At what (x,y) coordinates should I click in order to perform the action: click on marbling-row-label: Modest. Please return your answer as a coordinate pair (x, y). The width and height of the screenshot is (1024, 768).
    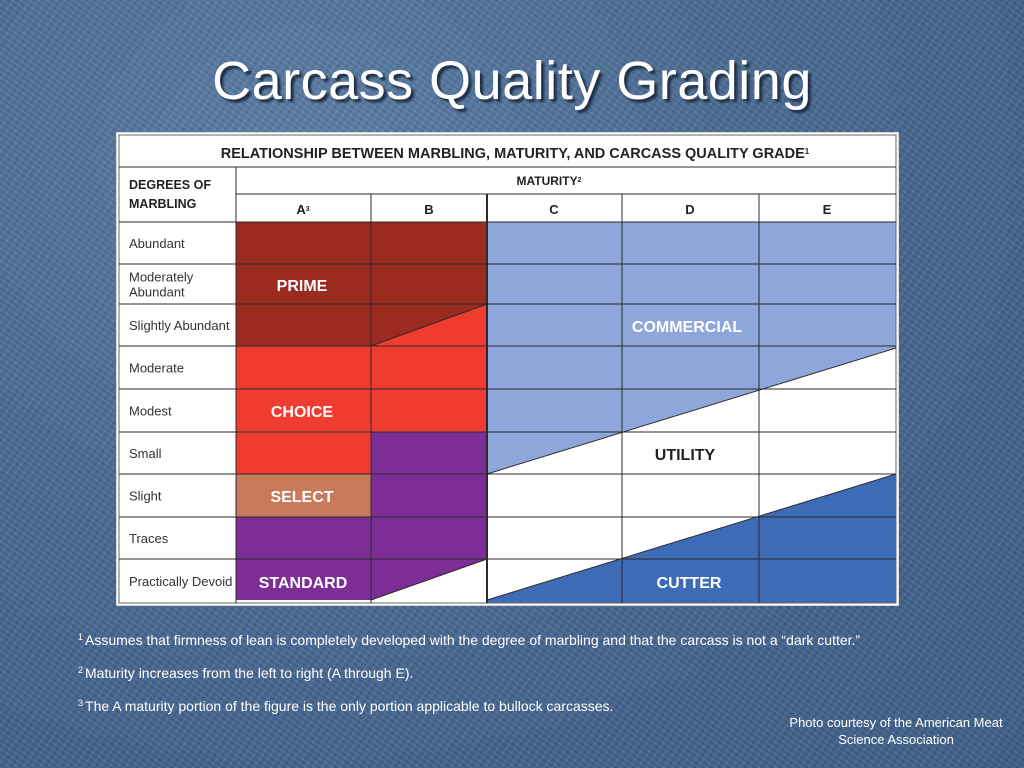
    Looking at the image, I should click on (150, 411).